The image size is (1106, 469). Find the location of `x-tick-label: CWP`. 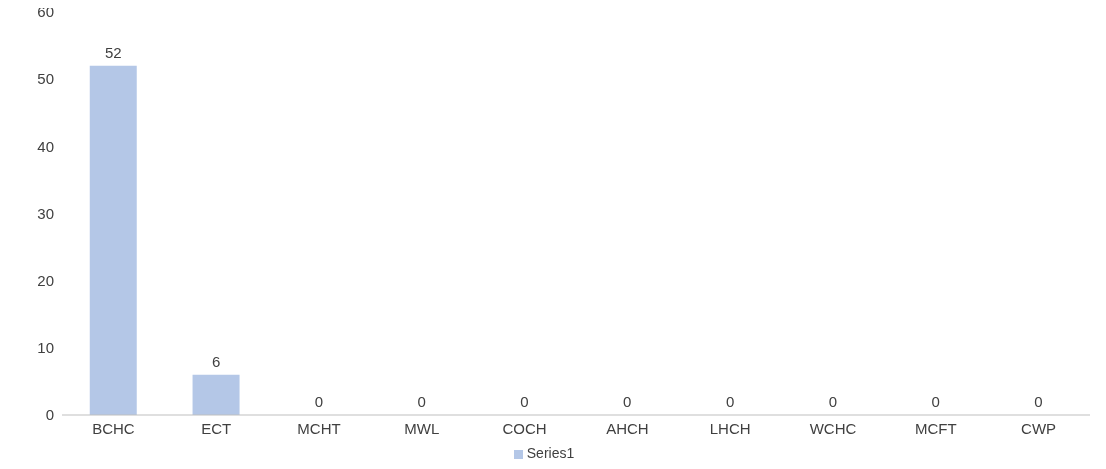

x-tick-label: CWP is located at coordinates (1039, 428).